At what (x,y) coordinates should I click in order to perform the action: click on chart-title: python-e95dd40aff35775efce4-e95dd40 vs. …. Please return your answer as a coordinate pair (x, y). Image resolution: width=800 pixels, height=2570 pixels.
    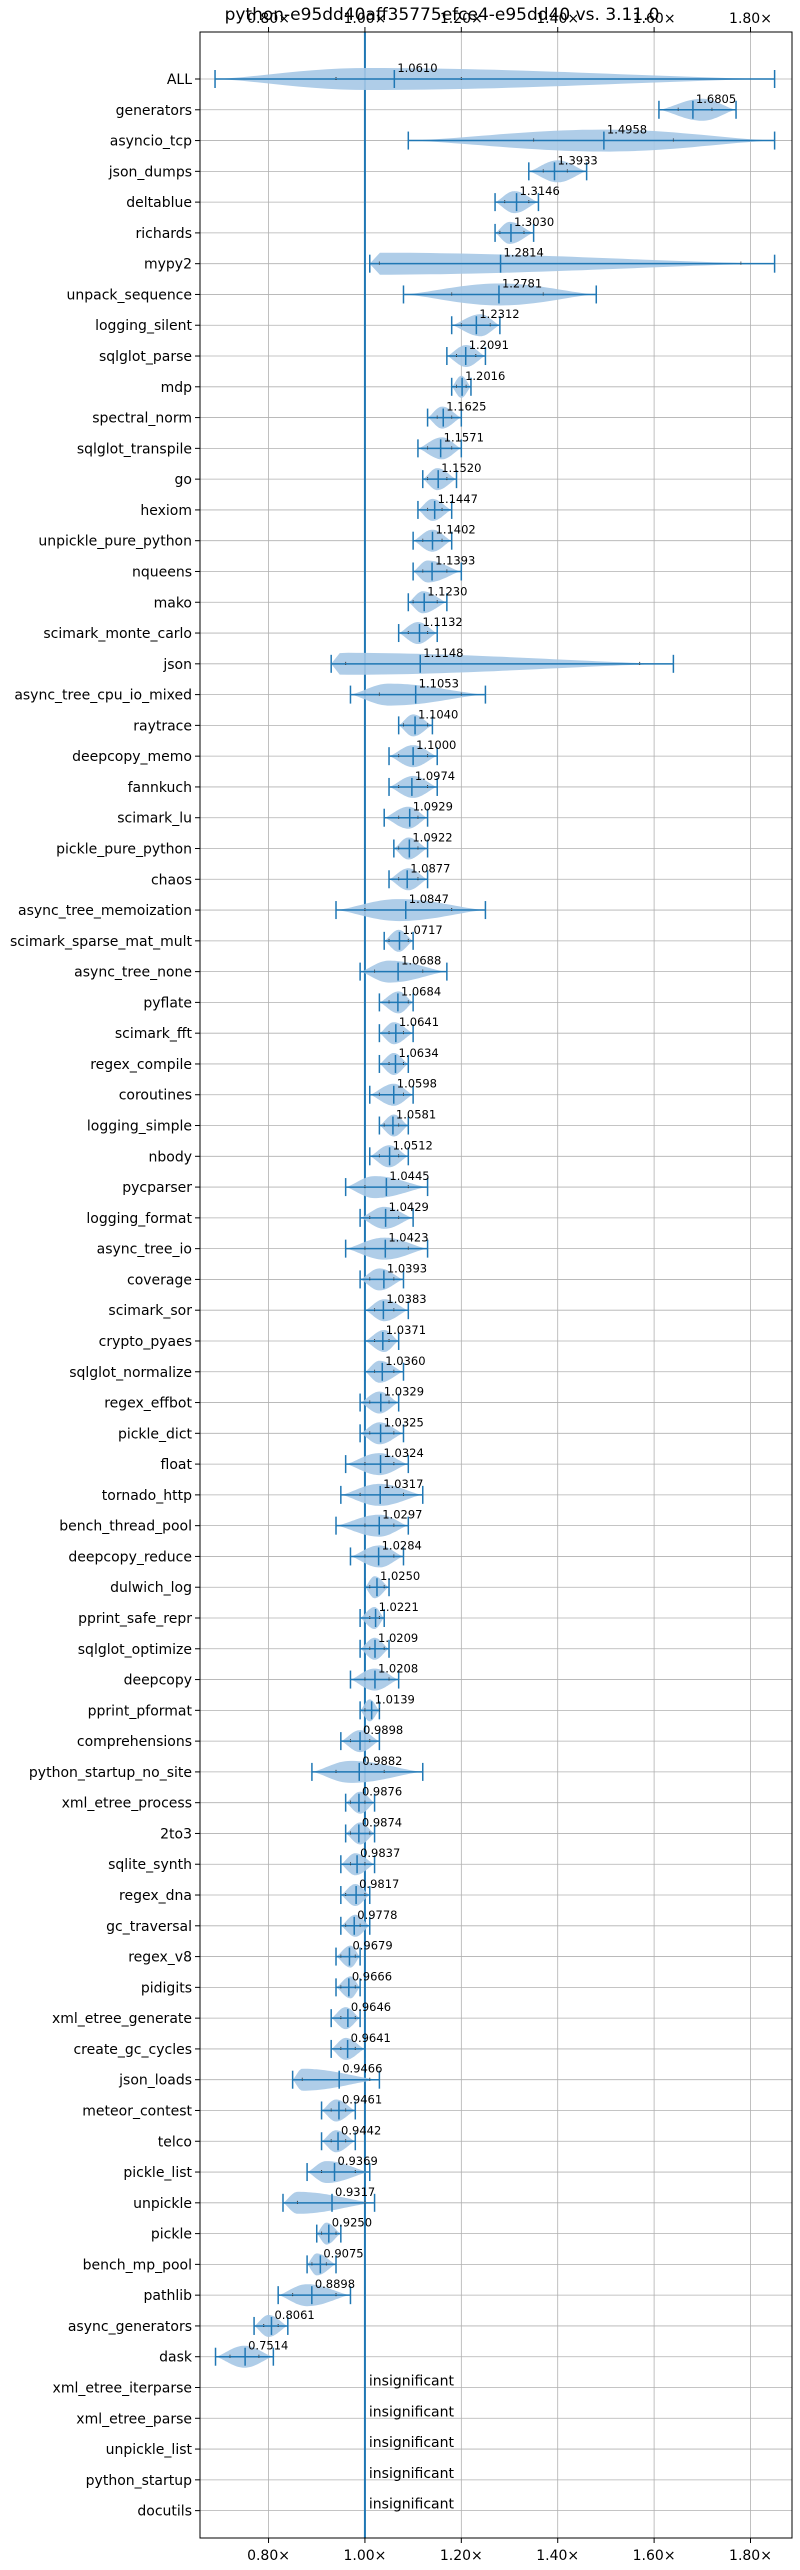
    Looking at the image, I should click on (442, 15).